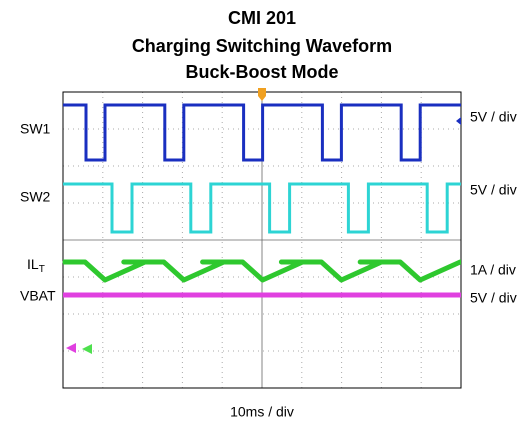 This screenshot has width=524, height=425. Describe the element at coordinates (493, 270) in the screenshot. I see `scale-label: 1A / div` at that location.